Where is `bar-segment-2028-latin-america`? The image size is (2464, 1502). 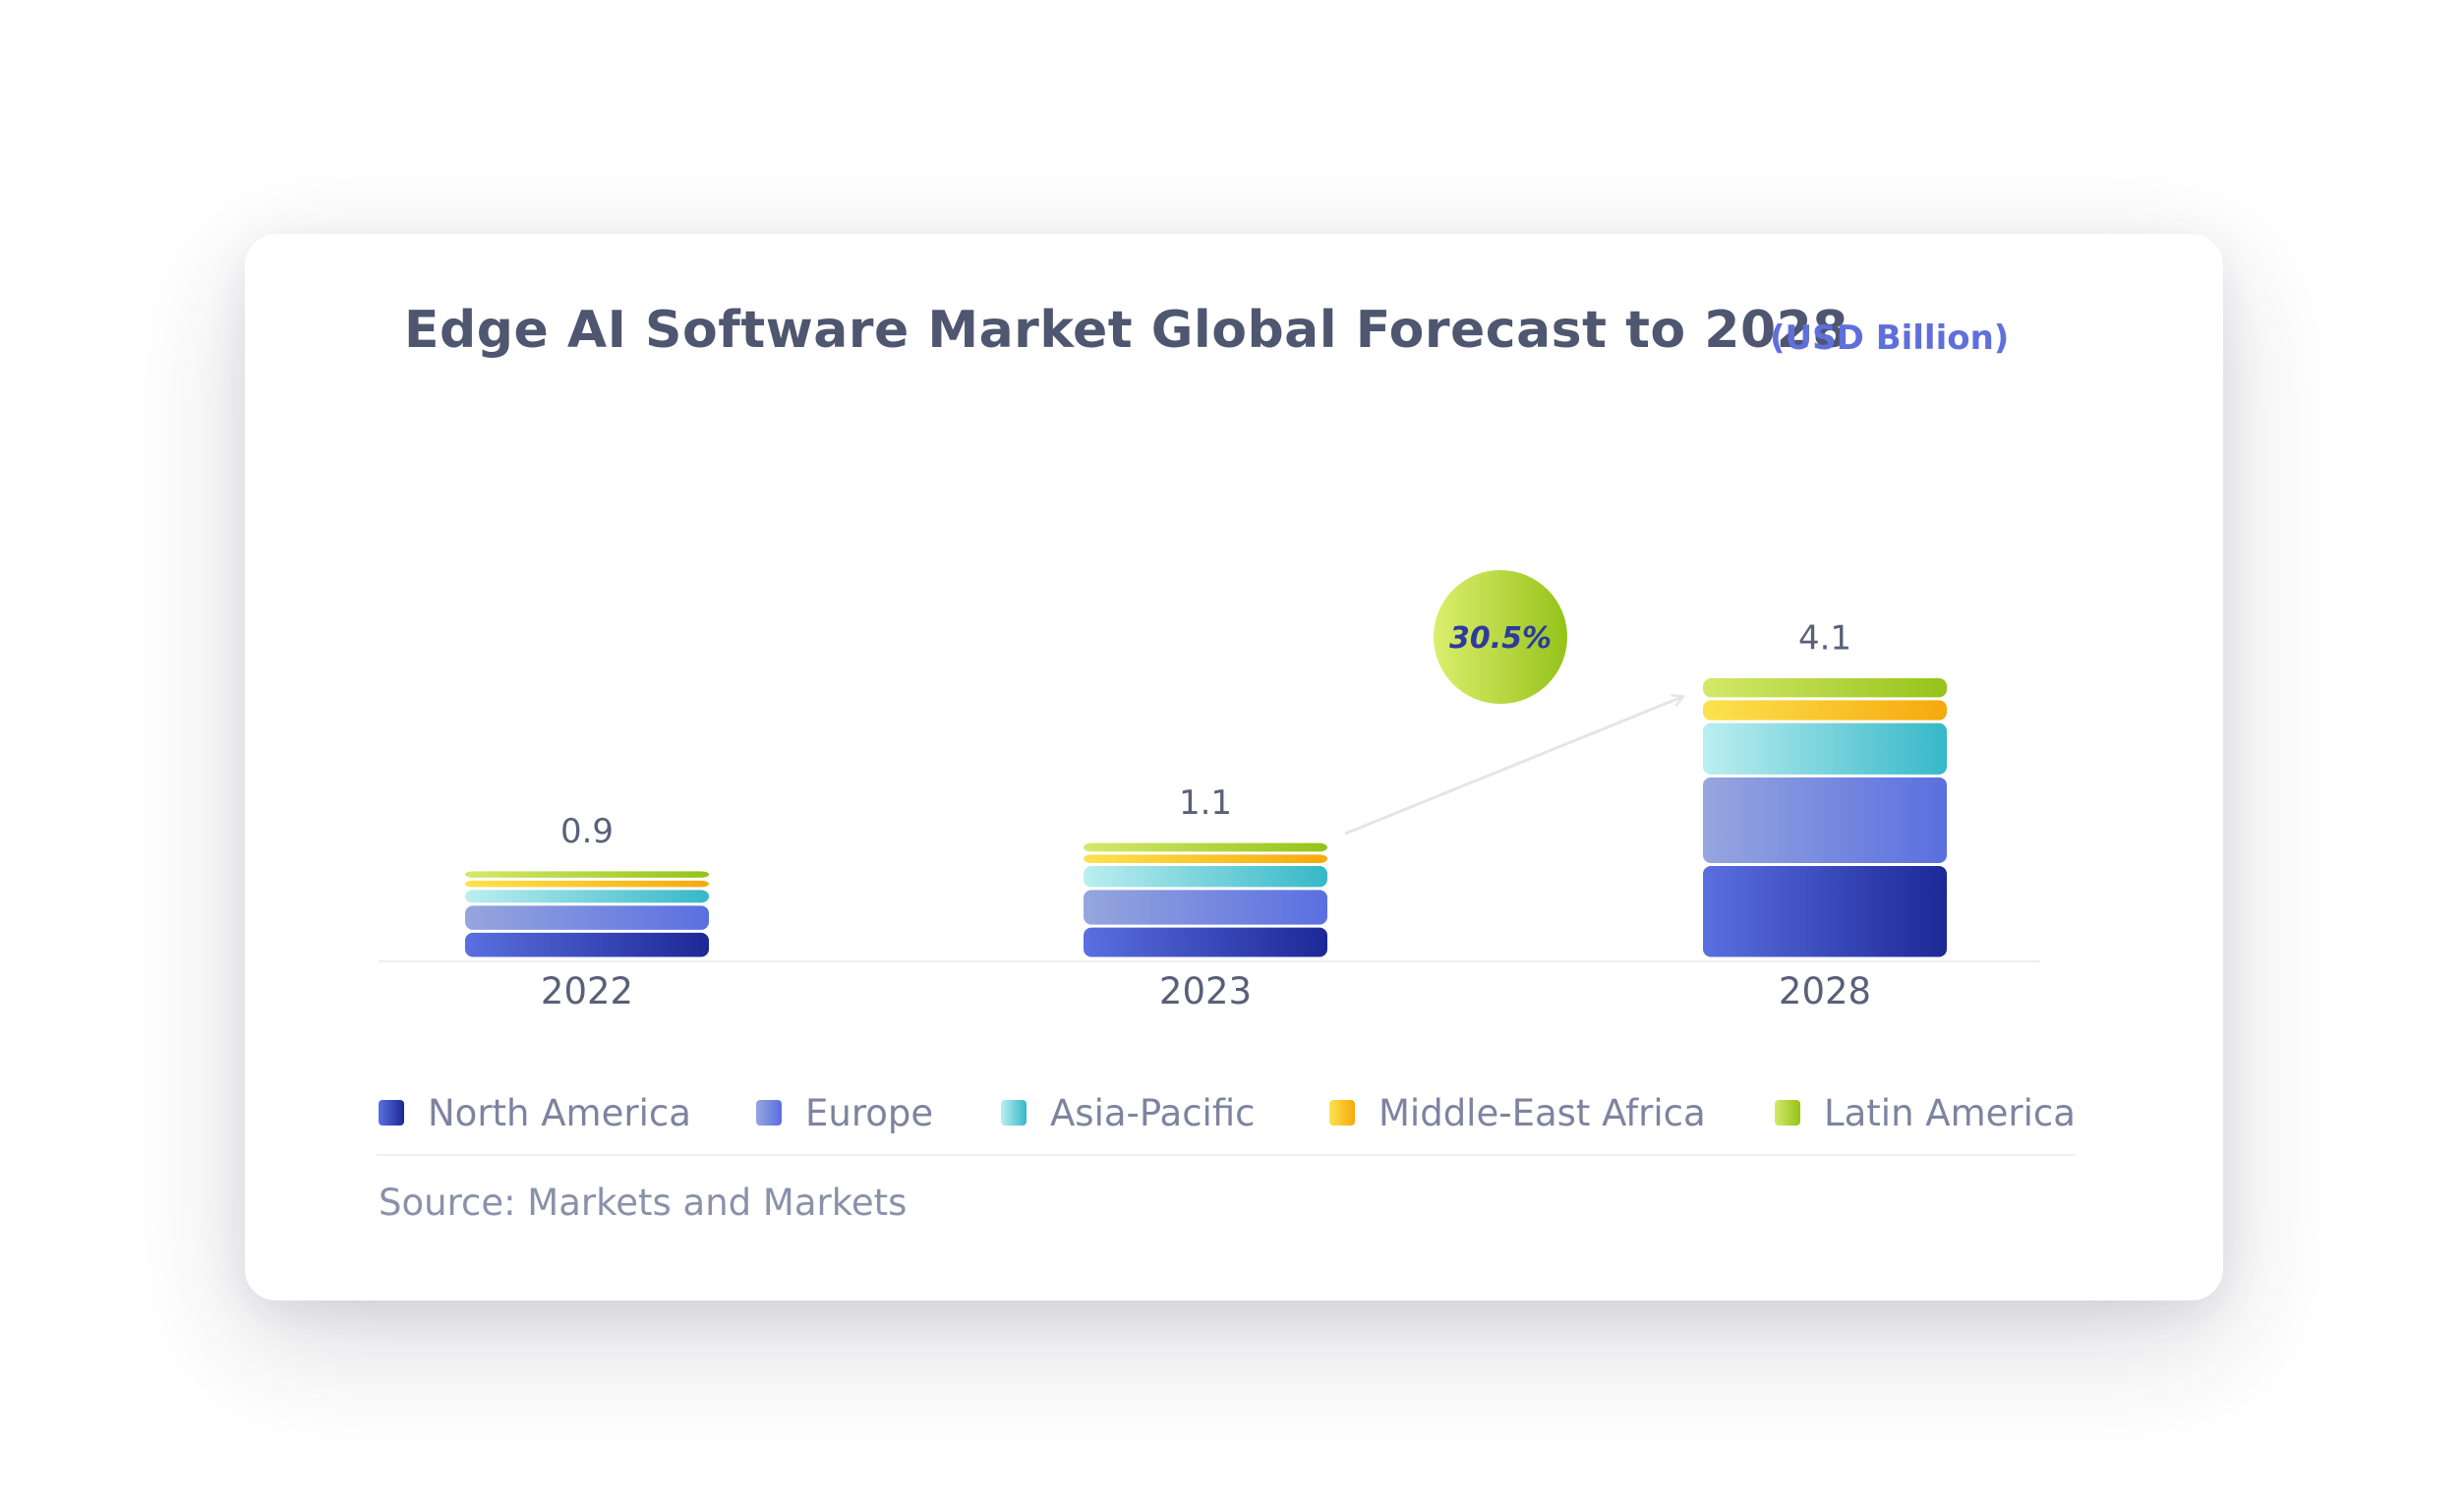
bar-segment-2028-latin-america is located at coordinates (1825, 688).